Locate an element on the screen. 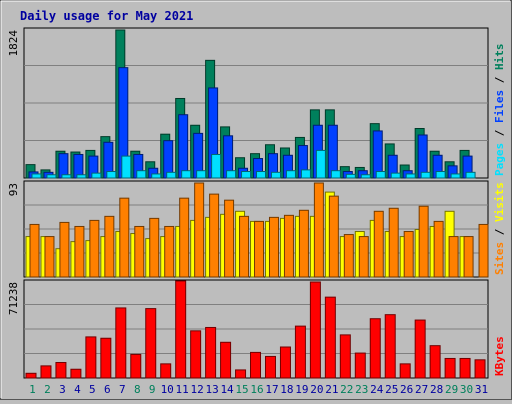 This screenshot has width=512, height=404. x-tick-label: 10 is located at coordinates (167, 389).